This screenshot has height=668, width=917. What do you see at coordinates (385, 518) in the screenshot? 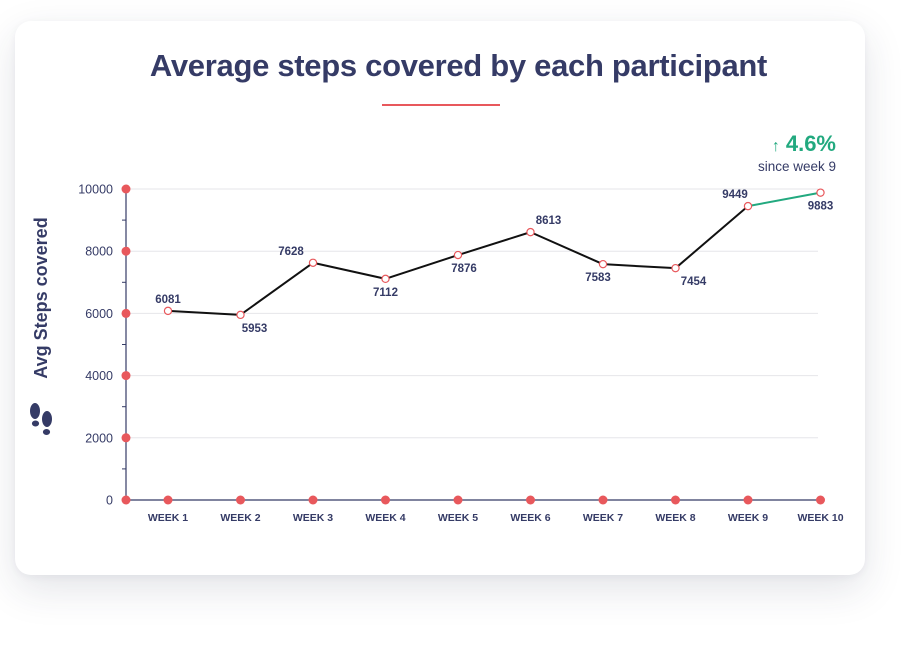
I see `x-tick-label: WEEK 4` at bounding box center [385, 518].